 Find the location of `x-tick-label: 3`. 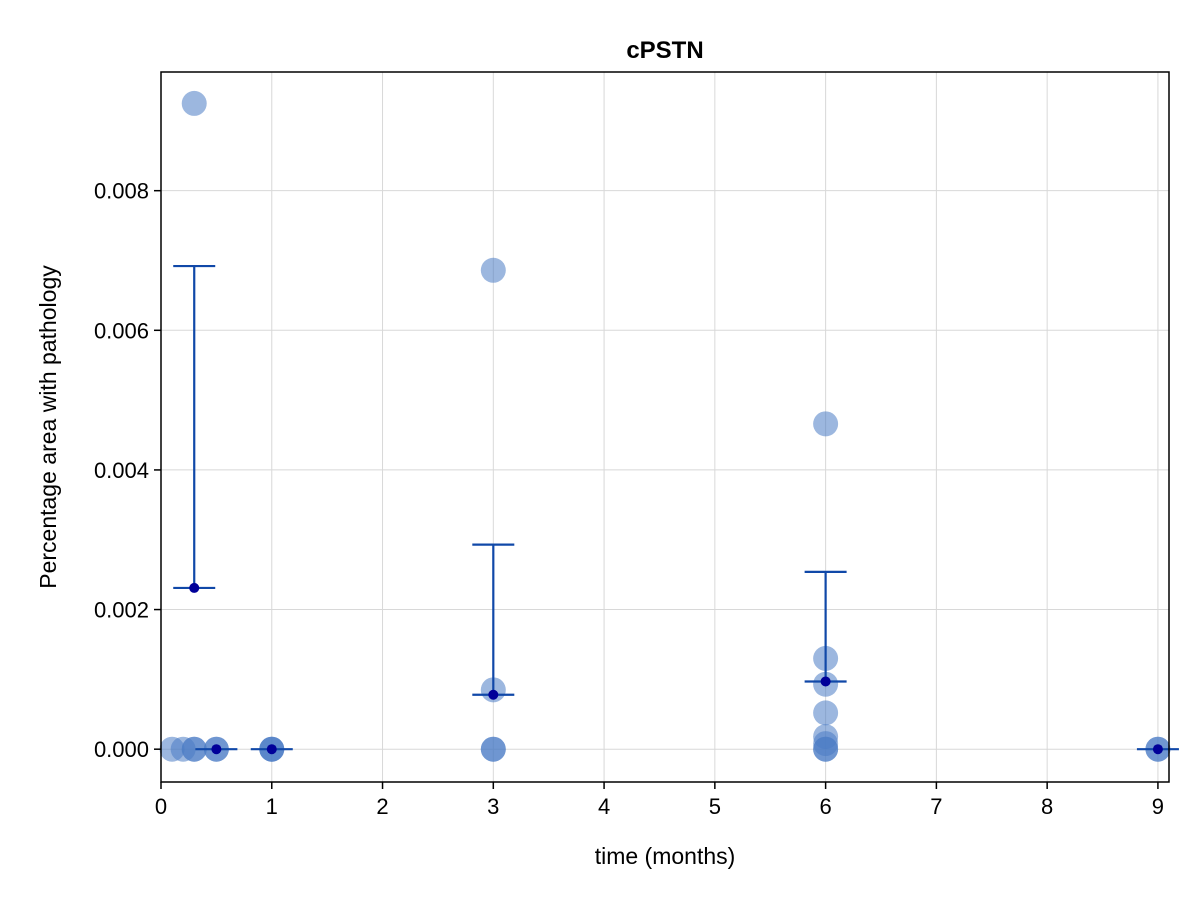

x-tick-label: 3 is located at coordinates (493, 806).